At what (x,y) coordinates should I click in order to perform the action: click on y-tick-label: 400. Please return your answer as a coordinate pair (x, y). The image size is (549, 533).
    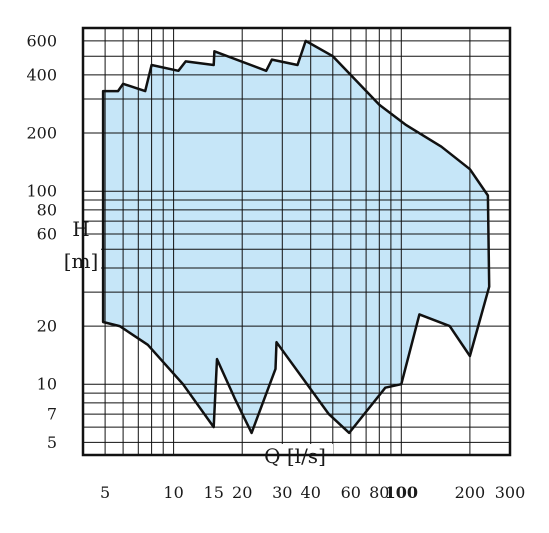
    Looking at the image, I should click on (41, 74).